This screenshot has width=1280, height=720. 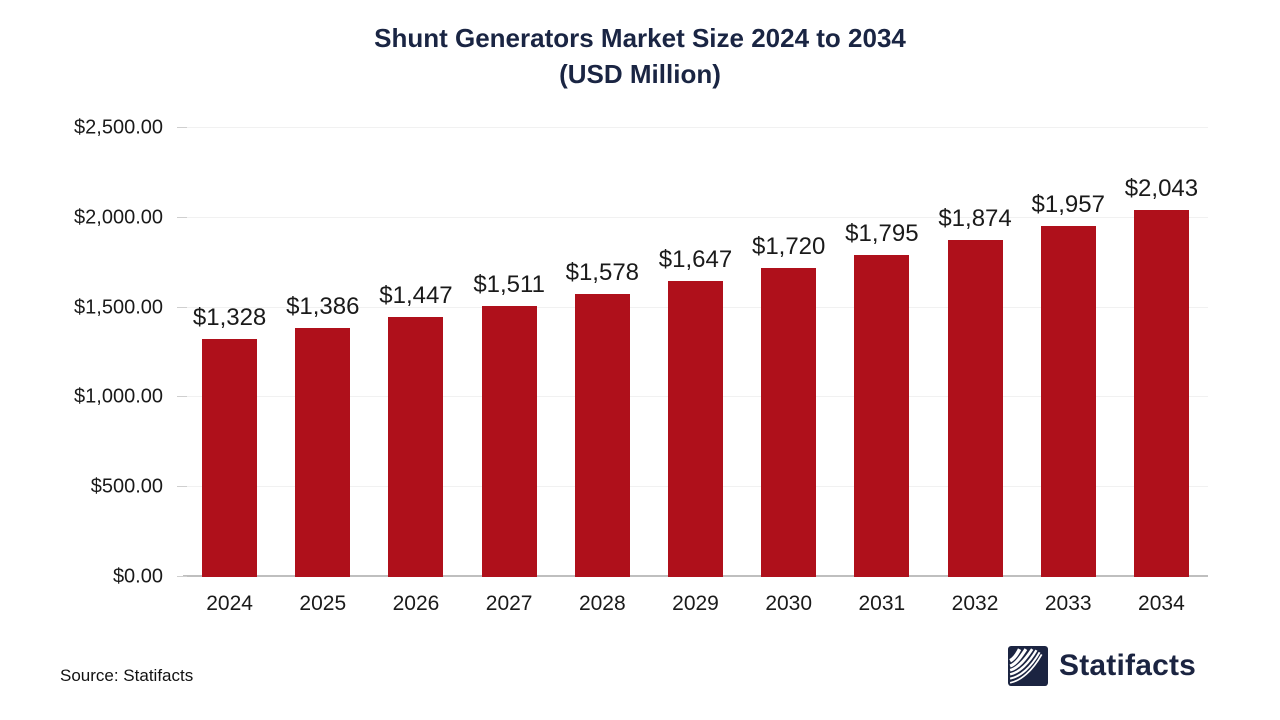 What do you see at coordinates (695, 260) in the screenshot?
I see `bar-value-label: $1,647` at bounding box center [695, 260].